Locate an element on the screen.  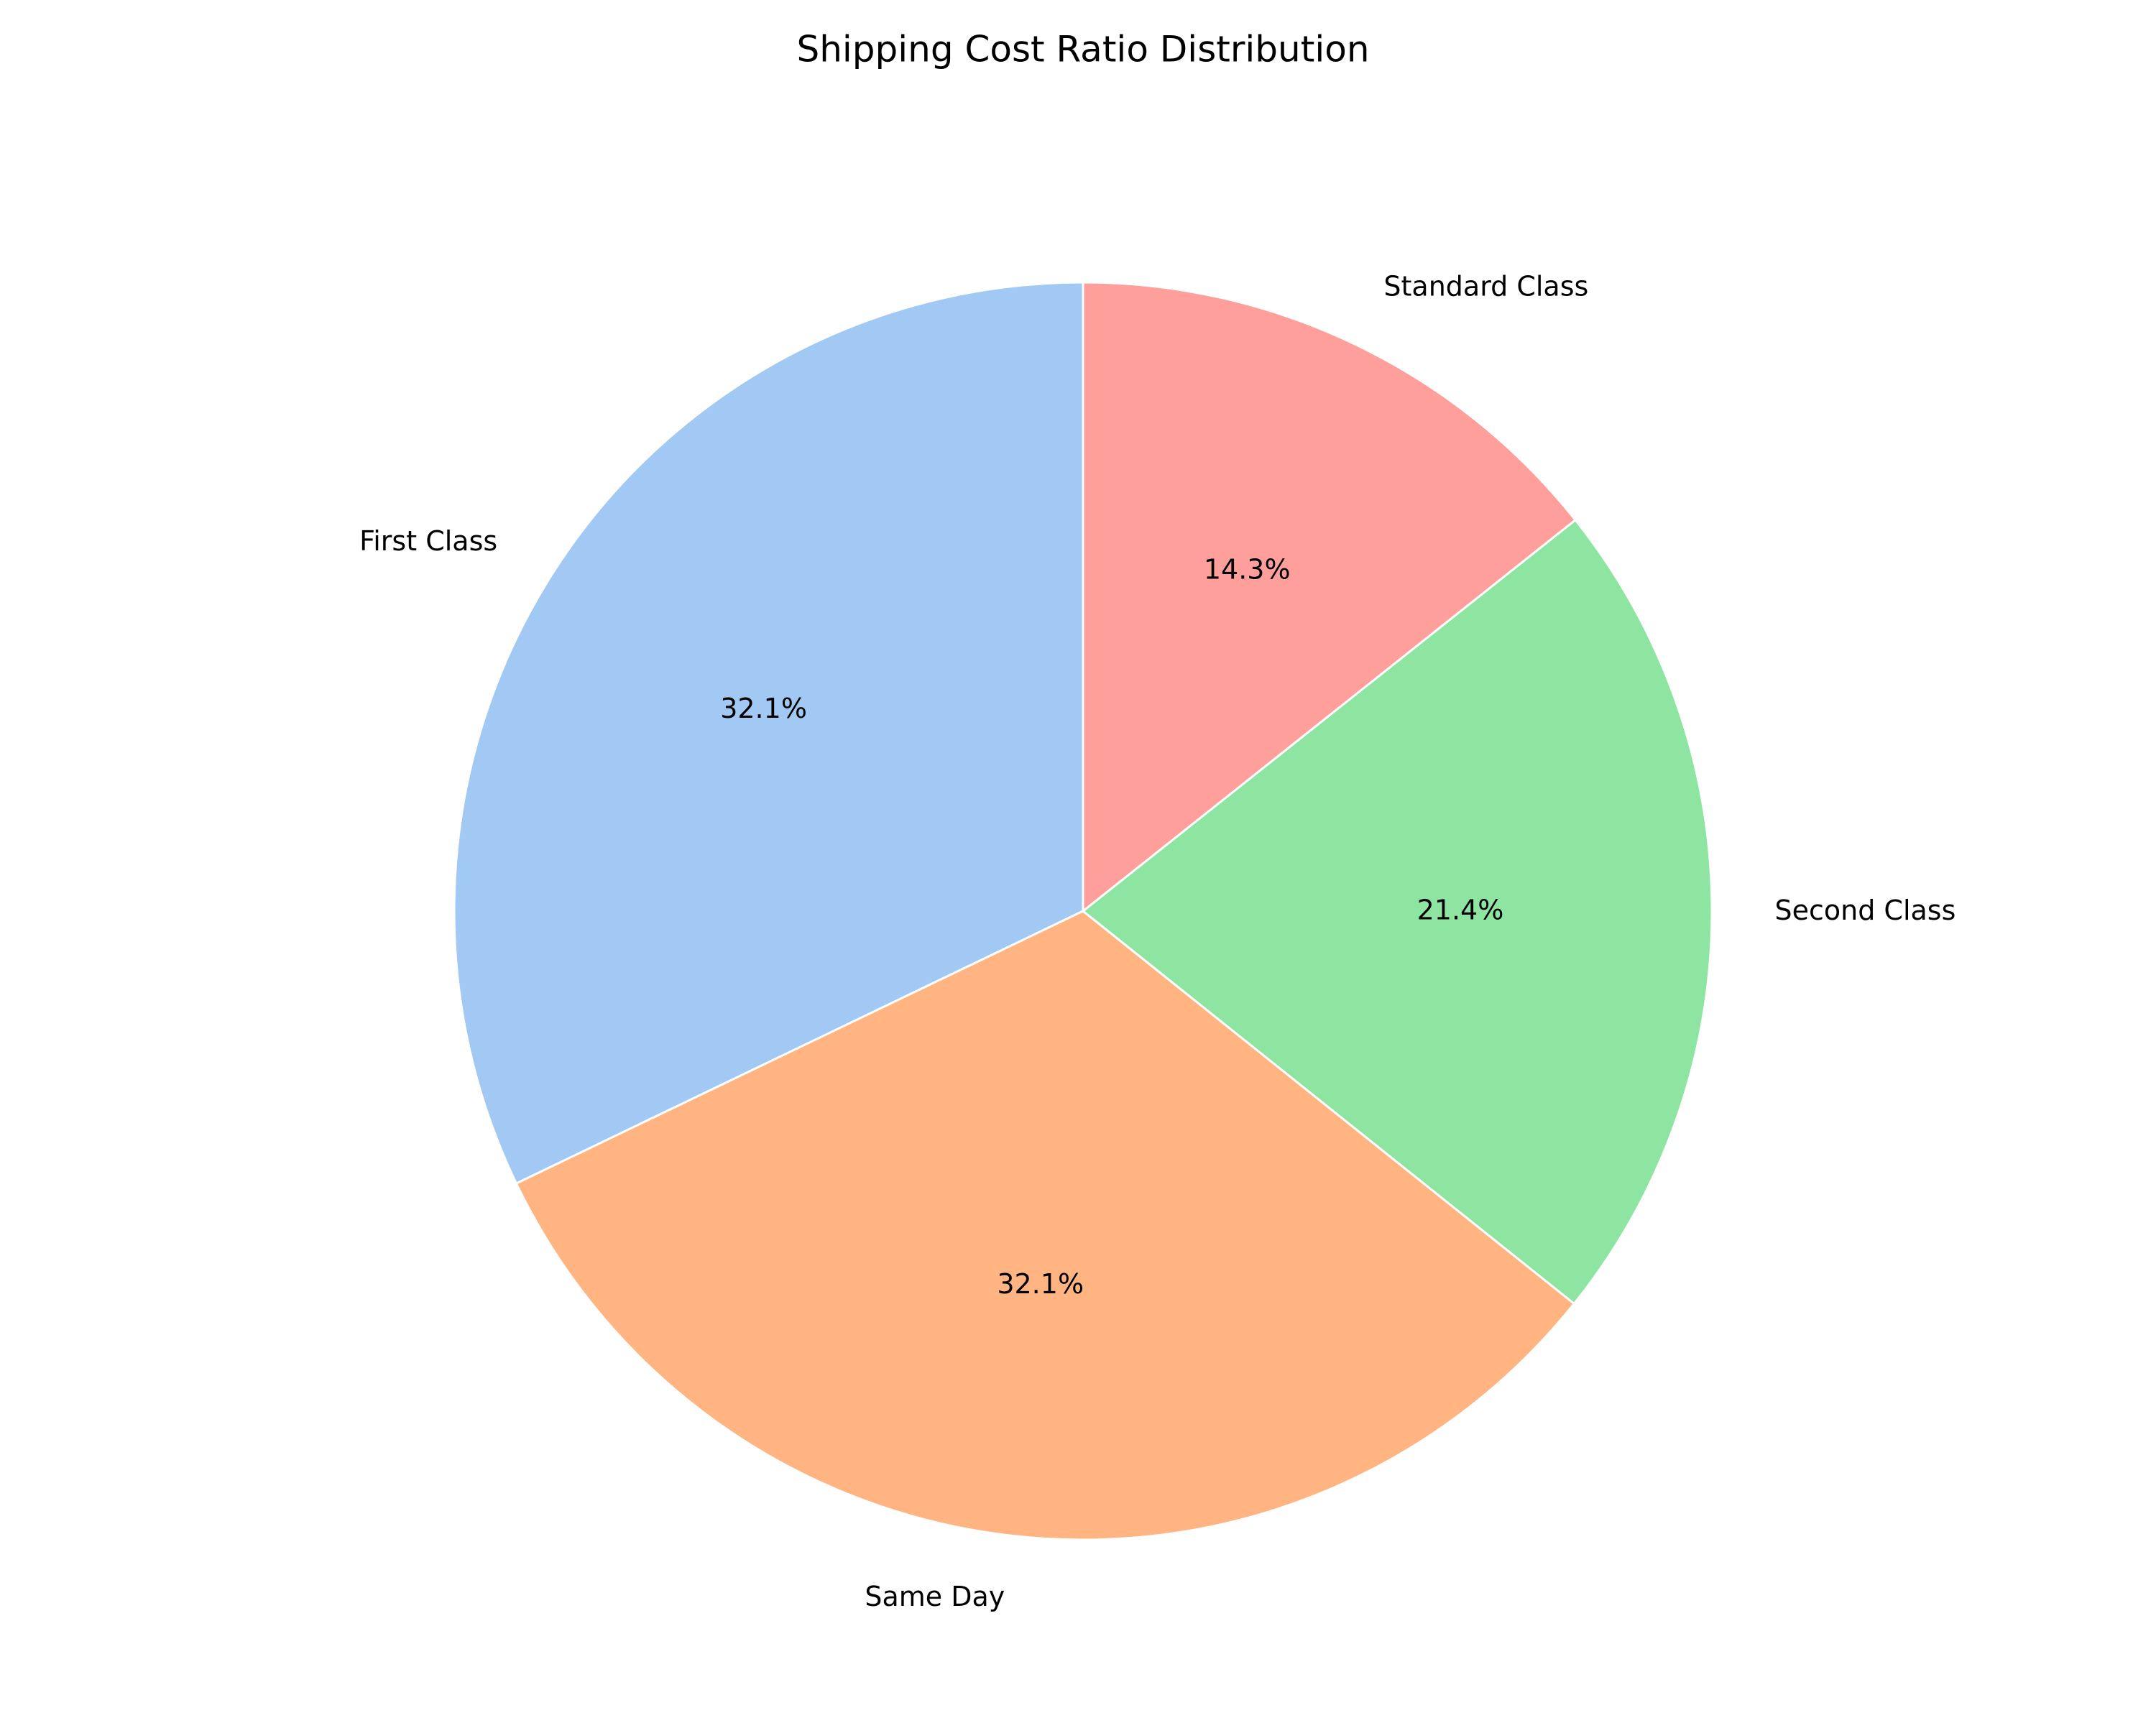
pie-percent-label-second-class: 21.4% is located at coordinates (1460, 910).